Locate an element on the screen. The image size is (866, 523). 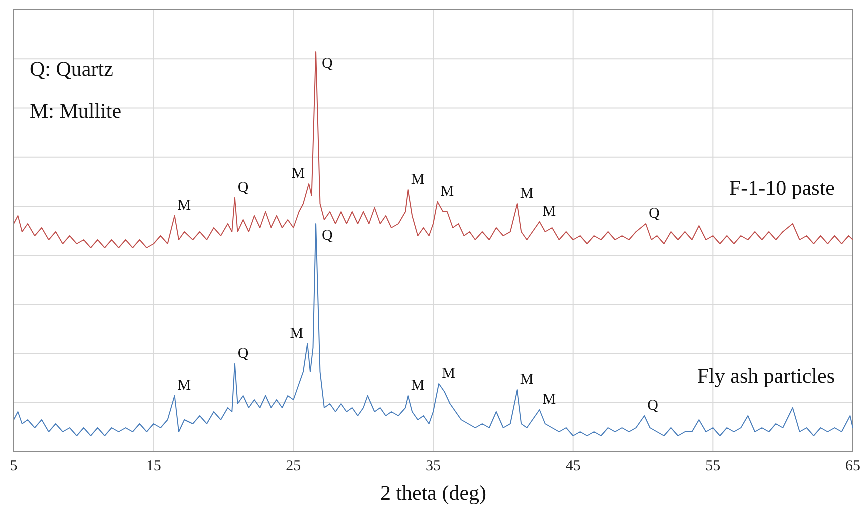
x-tick-label: 5 is located at coordinates (14, 466).